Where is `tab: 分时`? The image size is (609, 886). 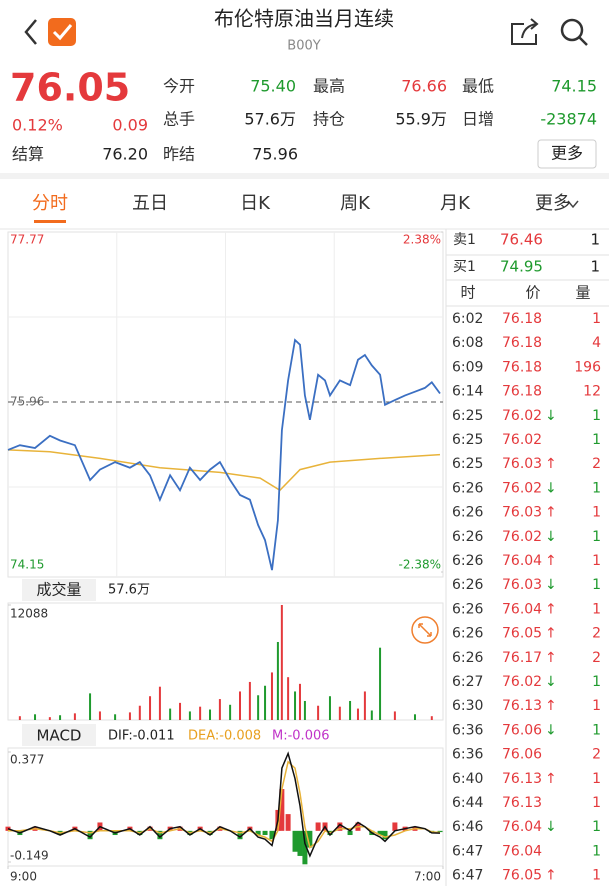 tab: 分时 is located at coordinates (50, 203).